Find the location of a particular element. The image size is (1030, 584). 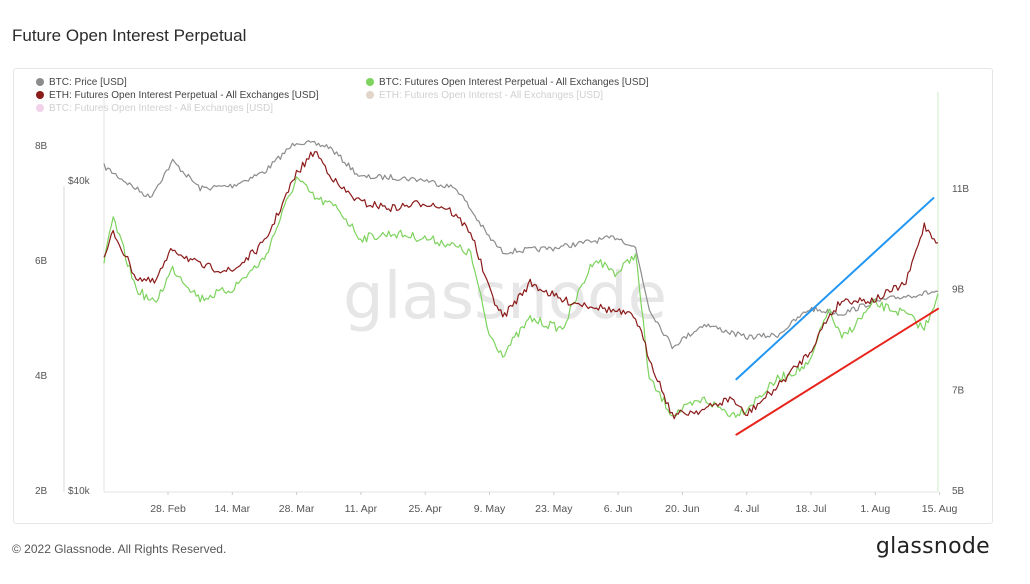

x-axis-tick-label: 9. May is located at coordinates (490, 509).